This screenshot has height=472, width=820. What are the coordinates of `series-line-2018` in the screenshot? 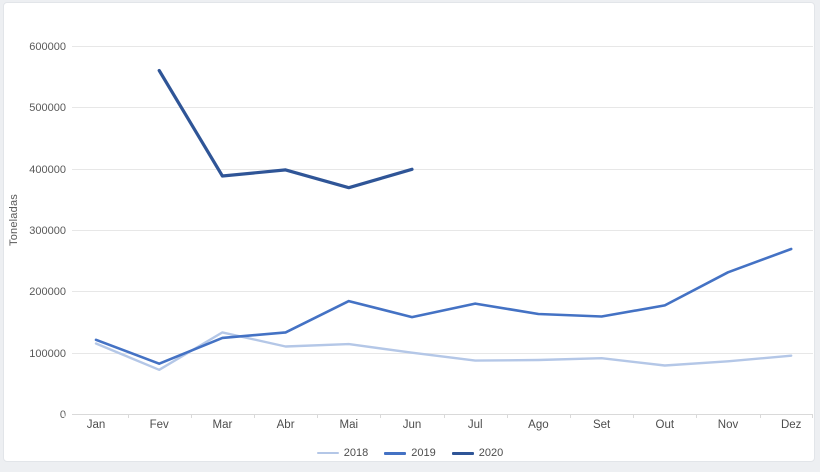 It's located at (443, 351).